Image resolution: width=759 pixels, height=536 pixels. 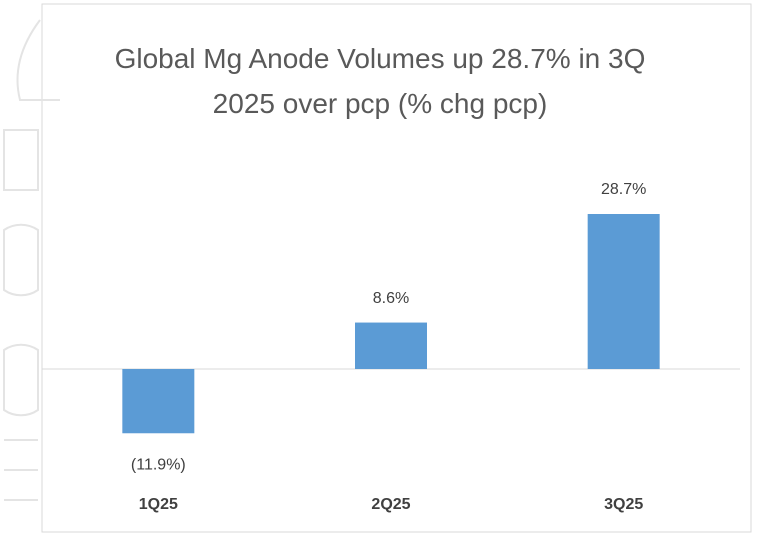 What do you see at coordinates (158, 504) in the screenshot?
I see `x-tick-label: 1Q25` at bounding box center [158, 504].